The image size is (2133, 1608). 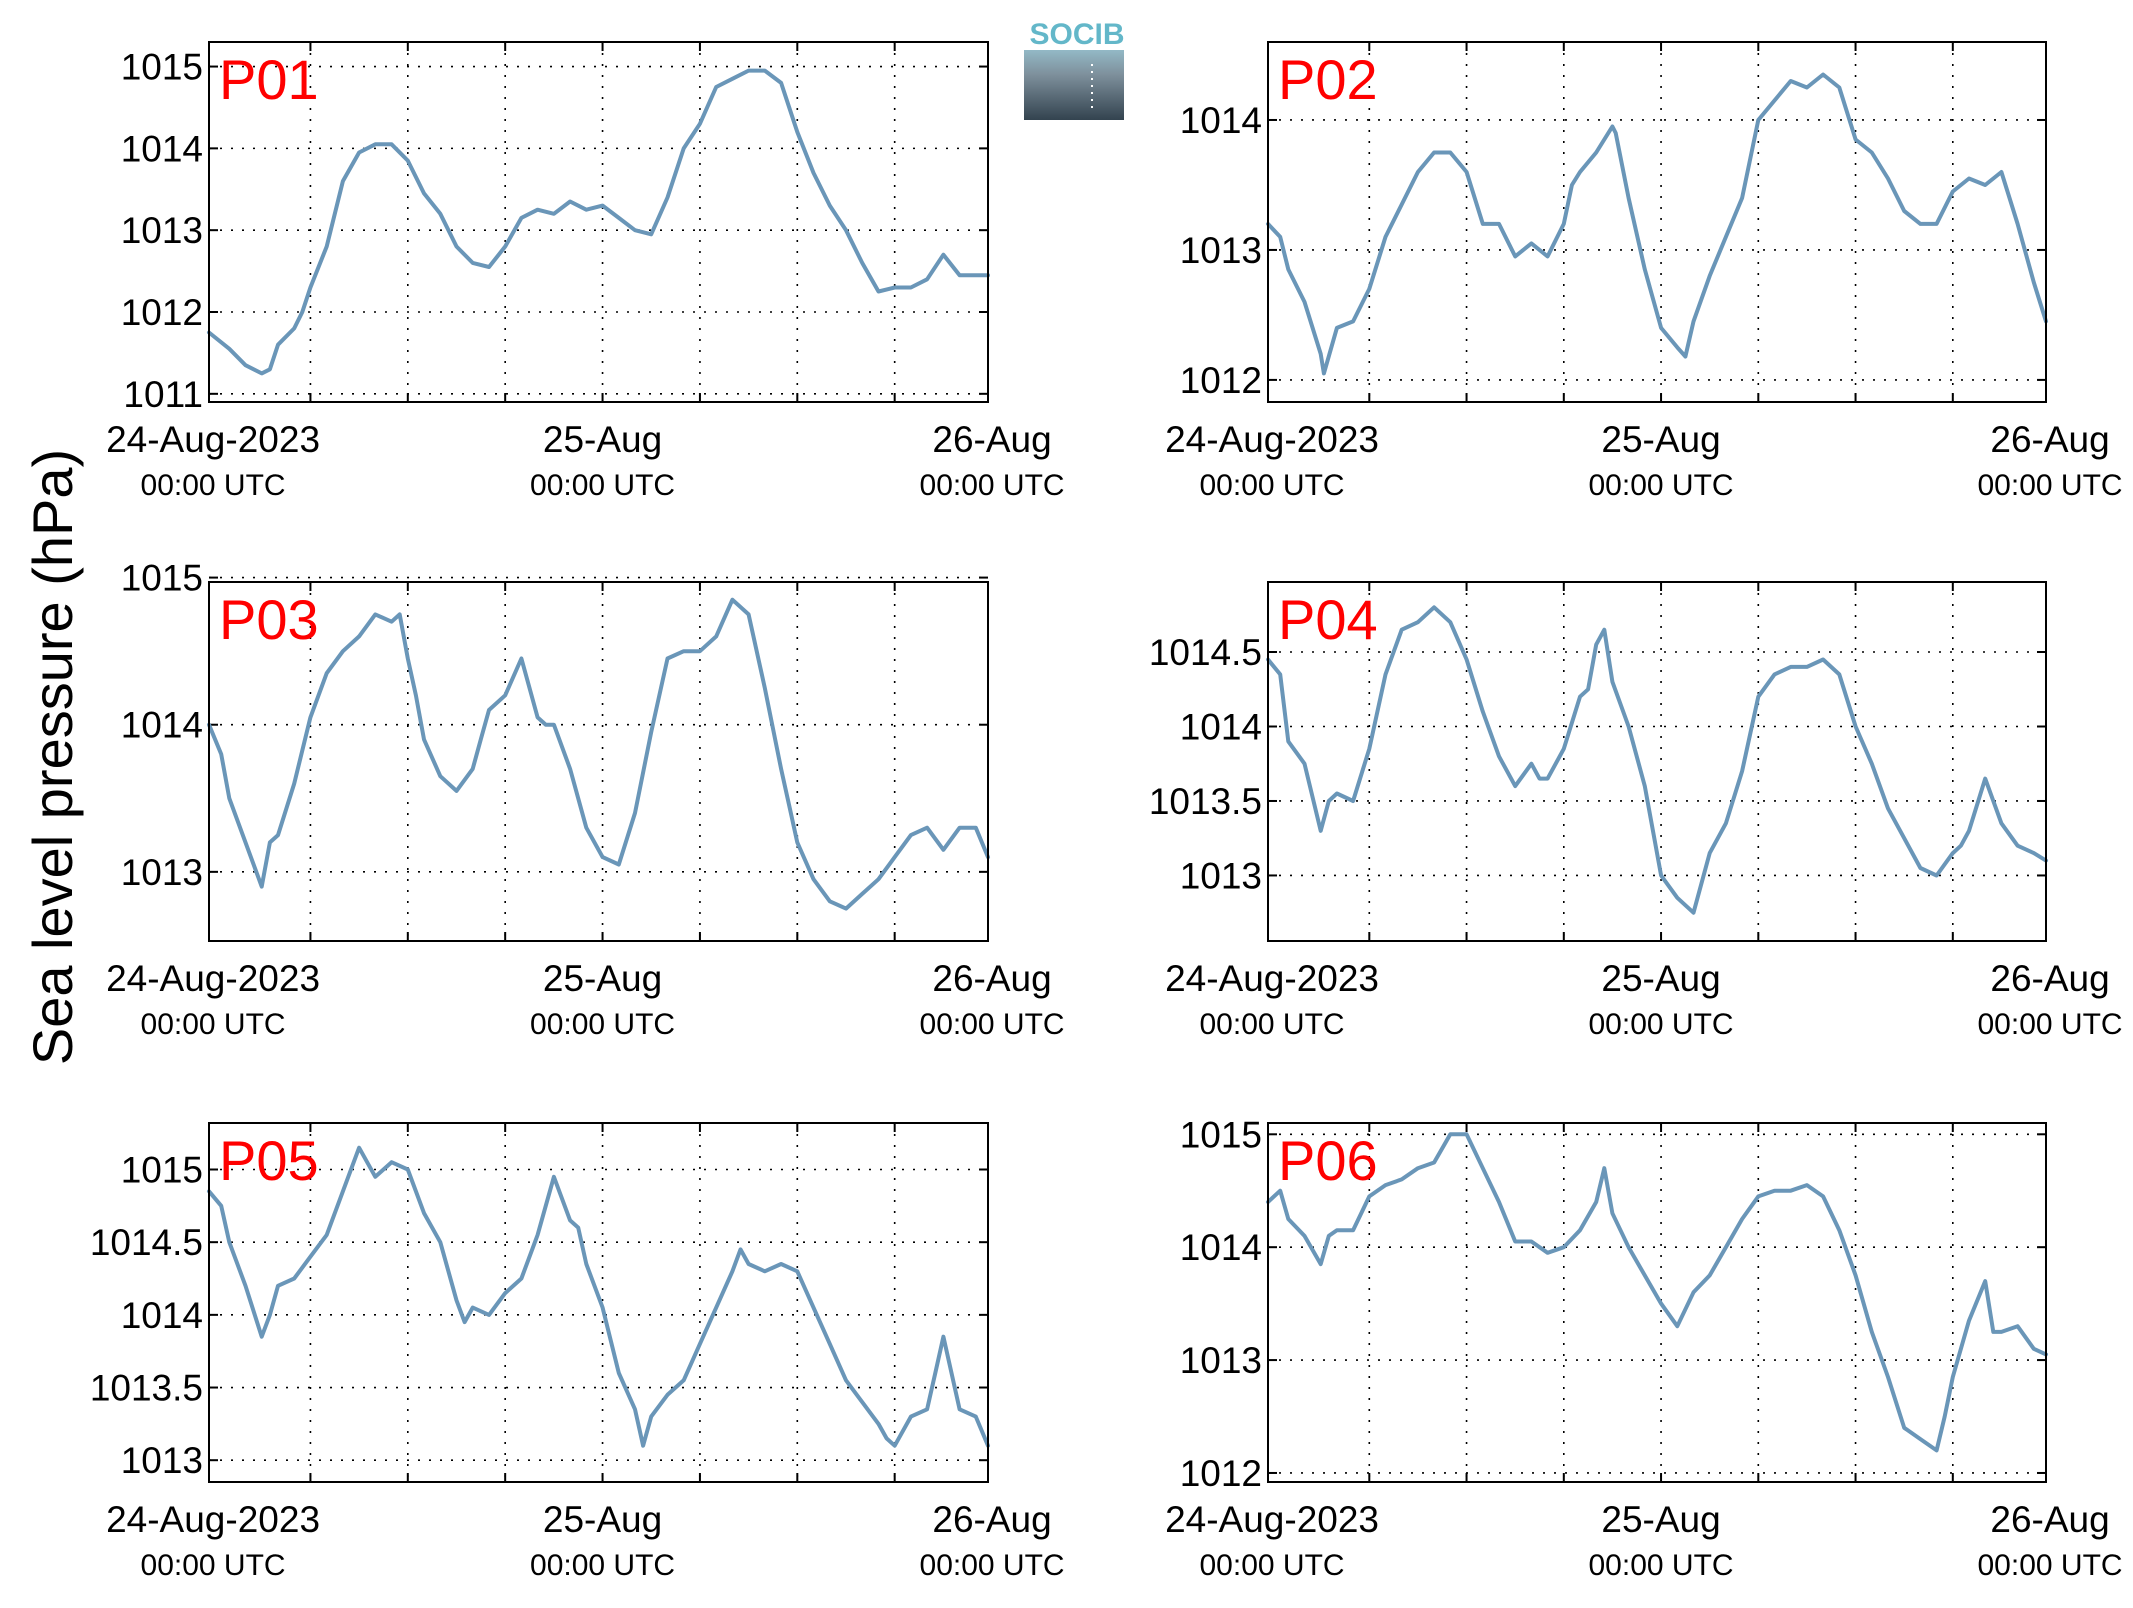 I want to click on series-line-p01, so click(x=598, y=222).